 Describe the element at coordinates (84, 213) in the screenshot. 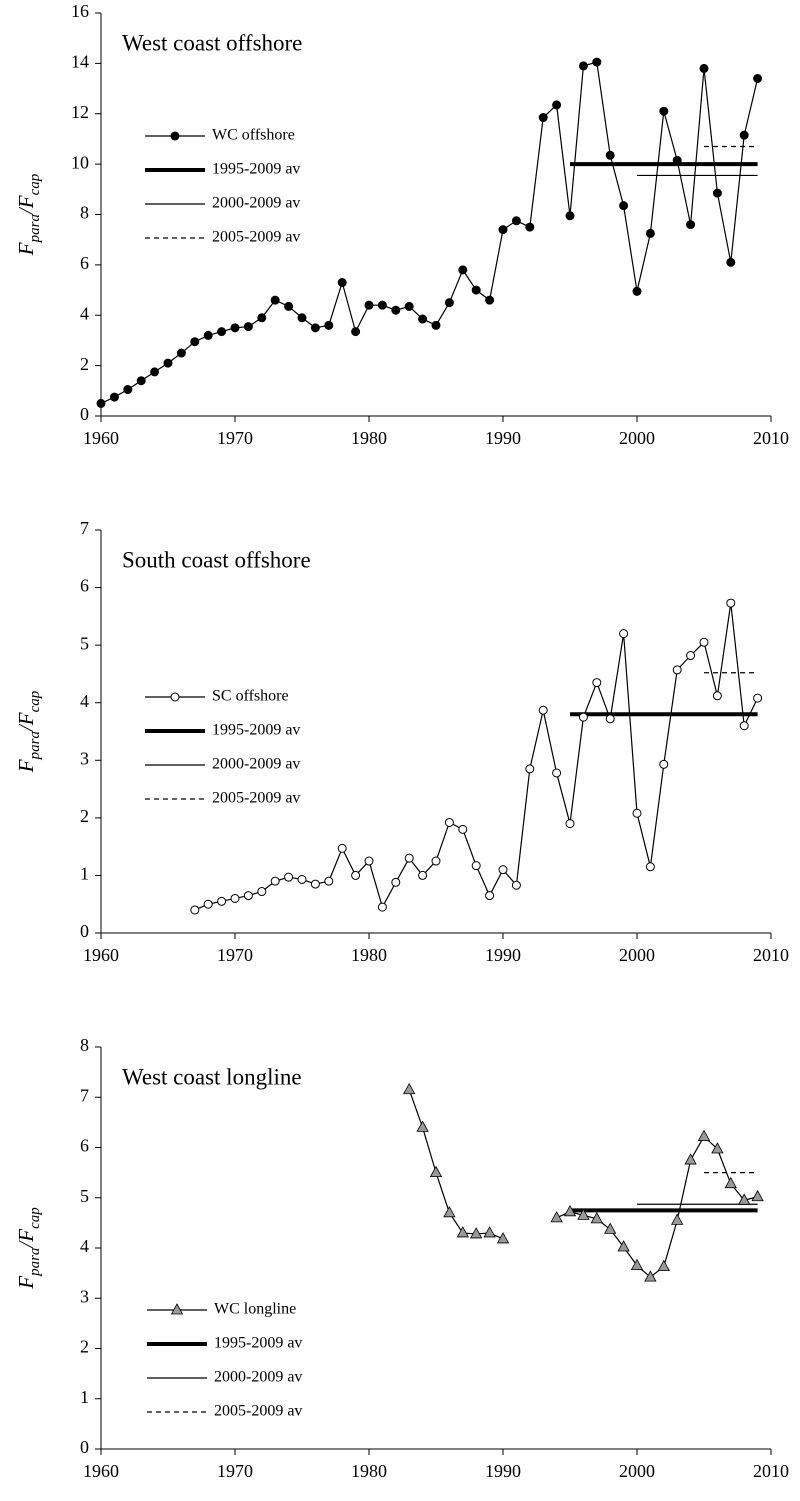

I see `y-tick-label: 8` at that location.